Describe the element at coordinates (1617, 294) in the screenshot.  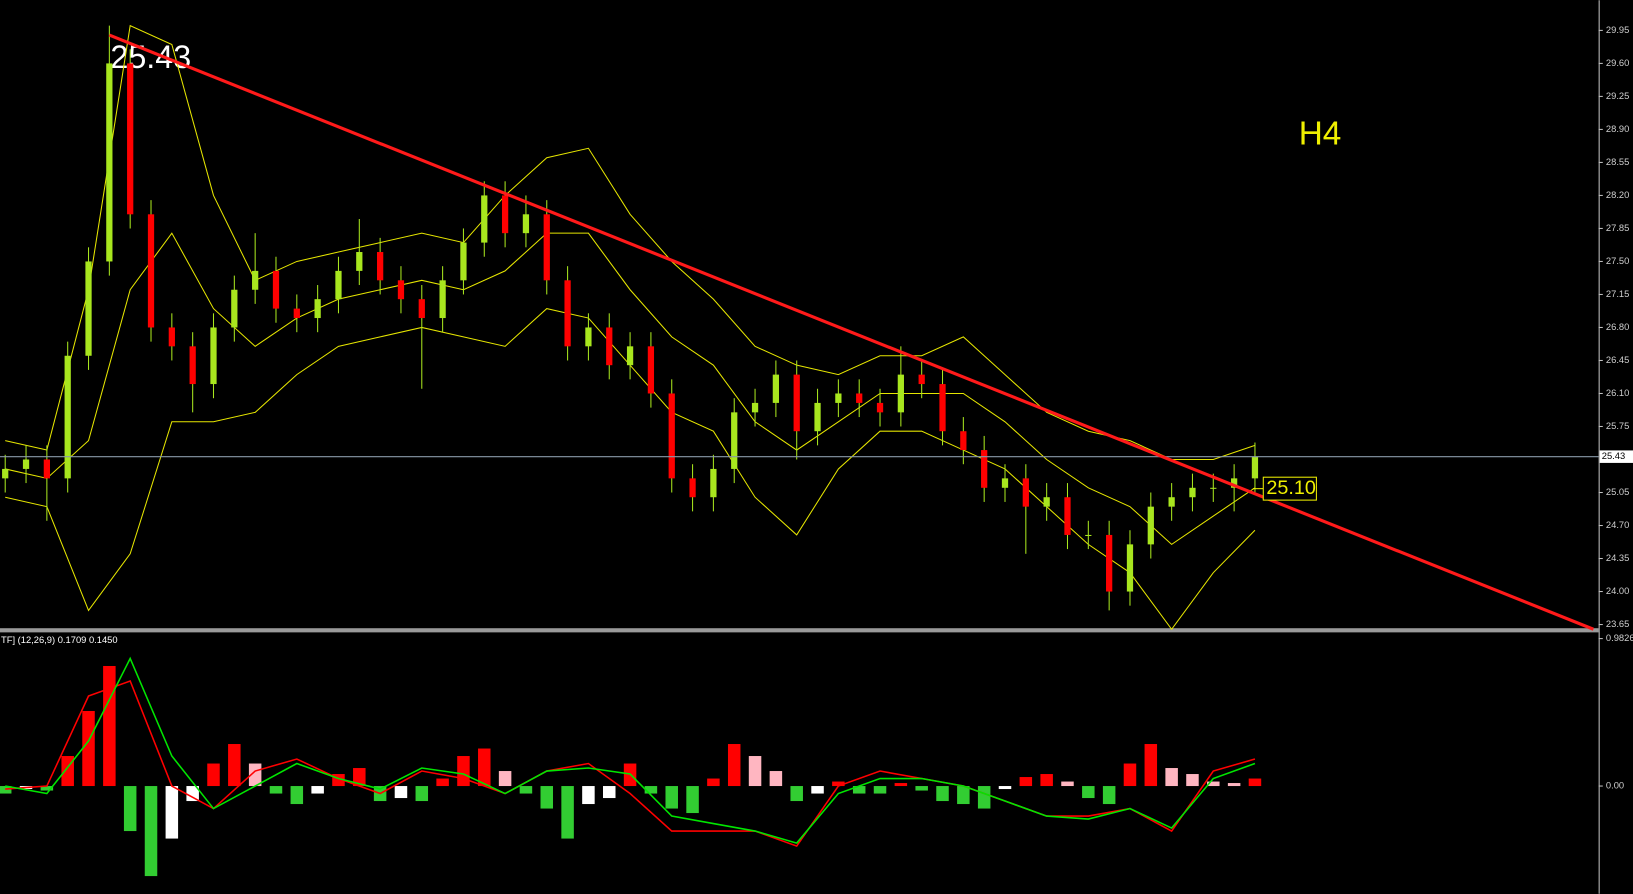
I see `y-tick-label: 27.15` at that location.